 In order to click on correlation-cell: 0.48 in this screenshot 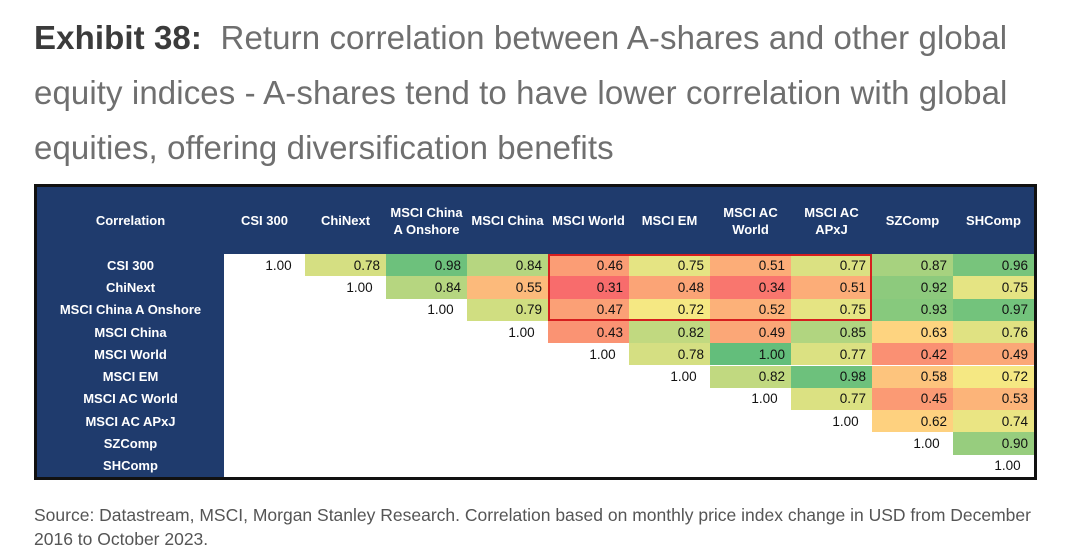, I will do `click(669, 287)`.